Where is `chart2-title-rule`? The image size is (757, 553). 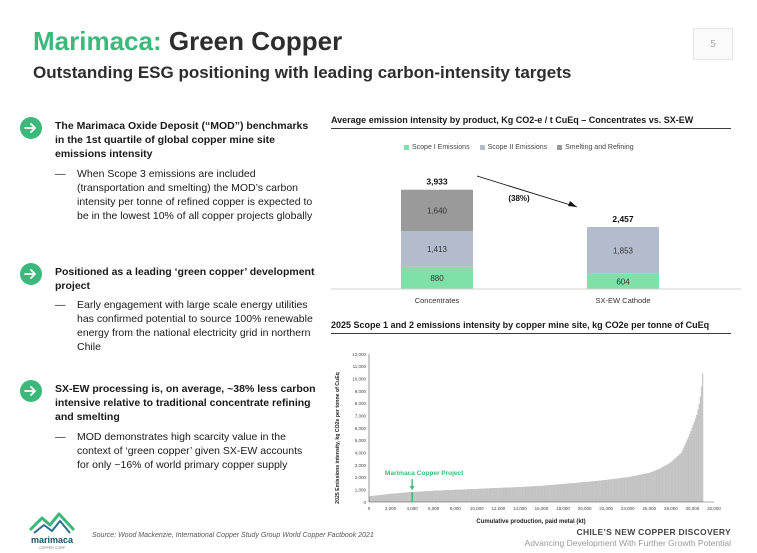
chart2-title-rule is located at coordinates (531, 333).